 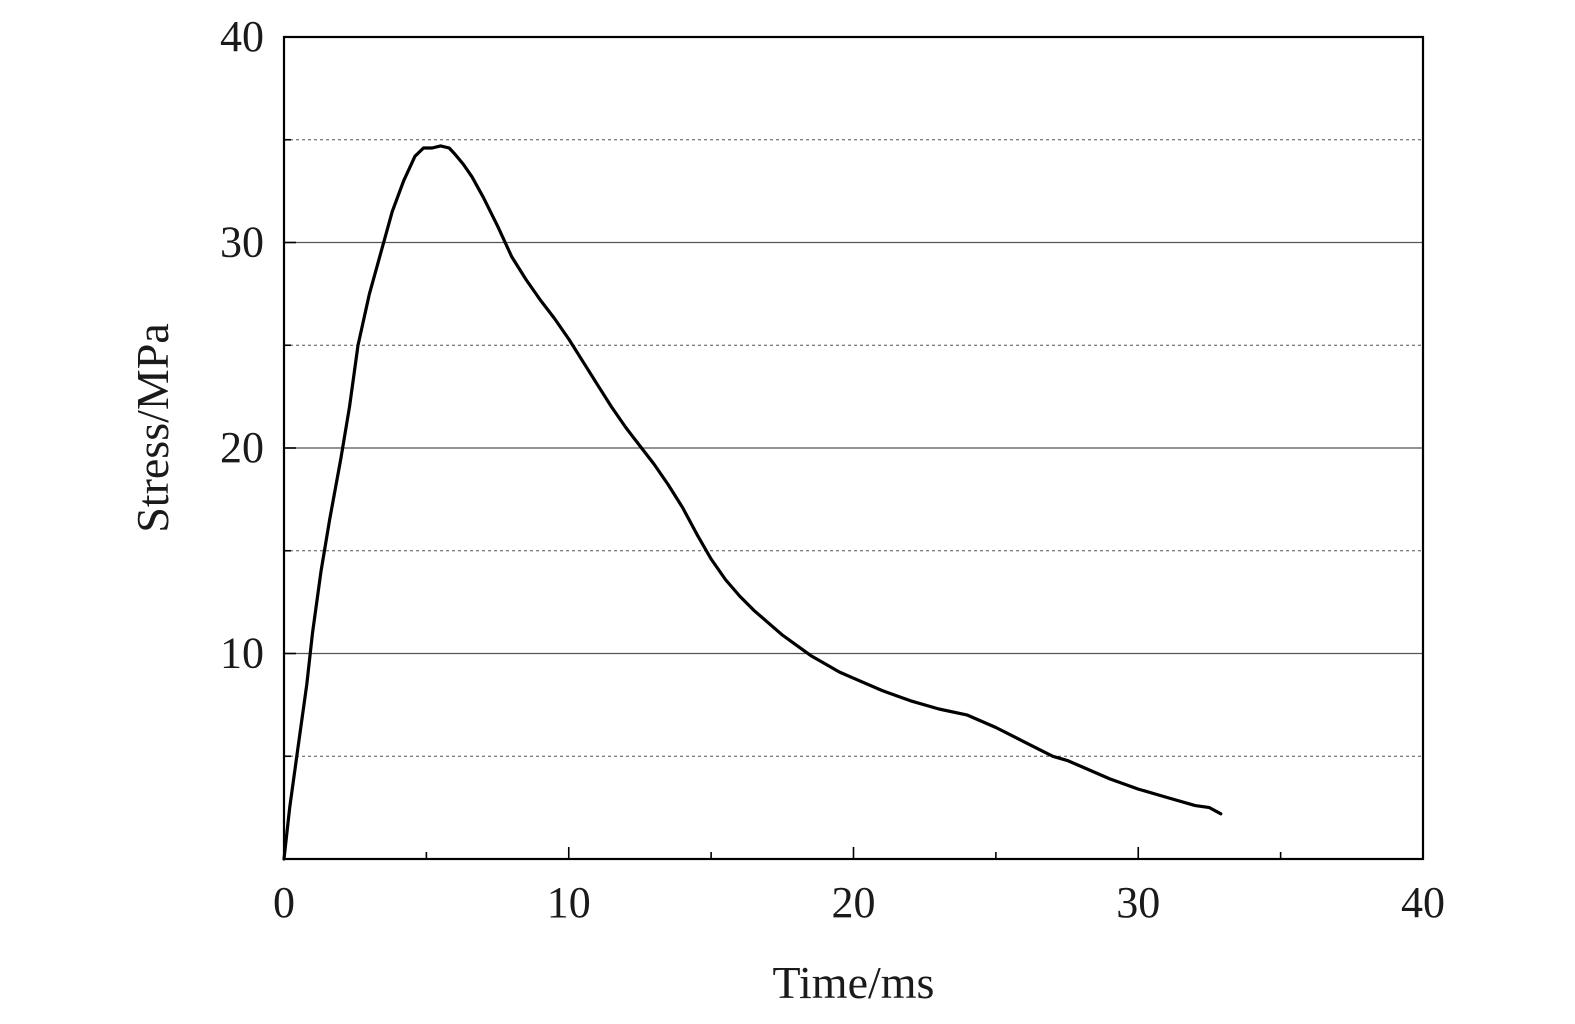 What do you see at coordinates (242, 447) in the screenshot?
I see `y-tick-label-20: 20` at bounding box center [242, 447].